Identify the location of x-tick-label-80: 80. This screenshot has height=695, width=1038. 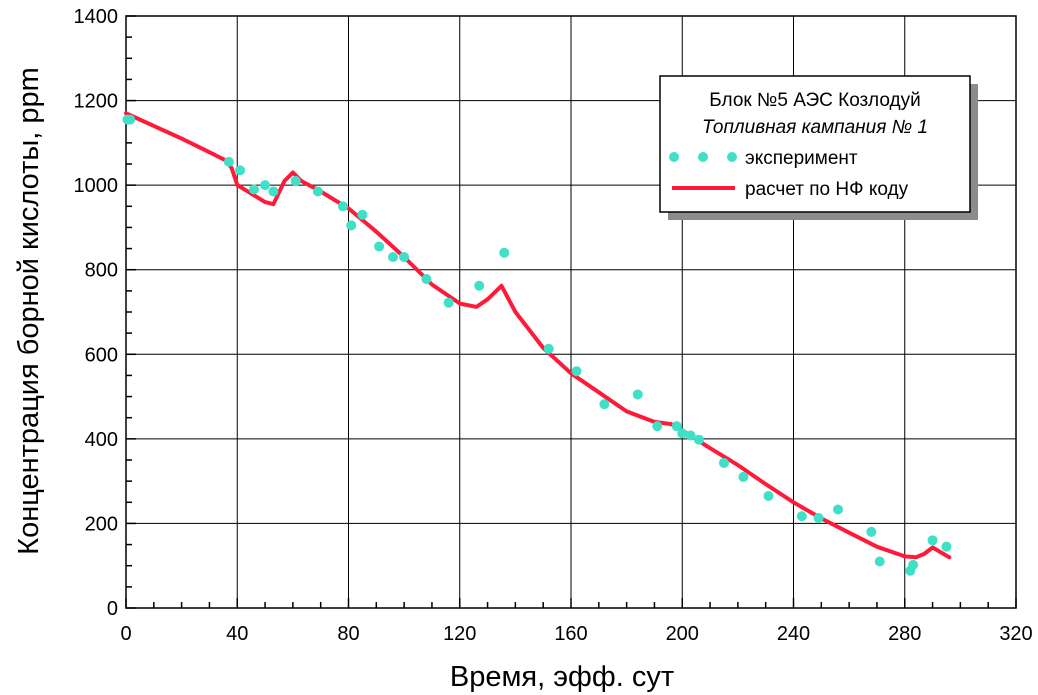
(348, 634).